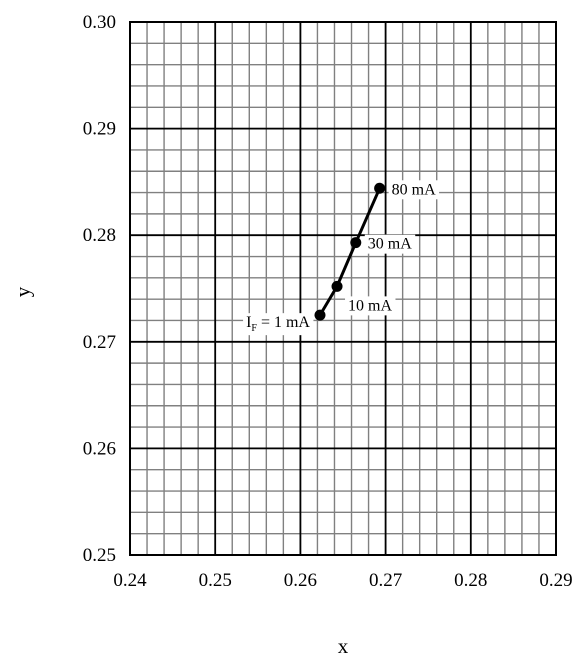  I want to click on point-annotation-label: 30 mA, so click(390, 244).